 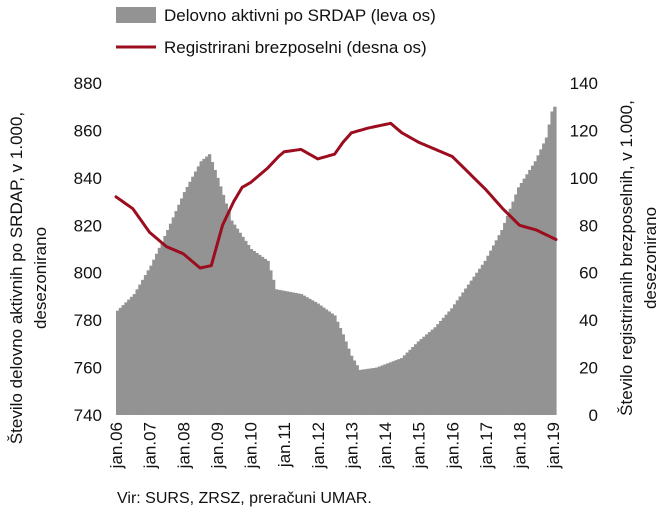 What do you see at coordinates (295, 47) in the screenshot?
I see `legend-label-unemployed: Registrirani brezposelni (desna os)` at bounding box center [295, 47].